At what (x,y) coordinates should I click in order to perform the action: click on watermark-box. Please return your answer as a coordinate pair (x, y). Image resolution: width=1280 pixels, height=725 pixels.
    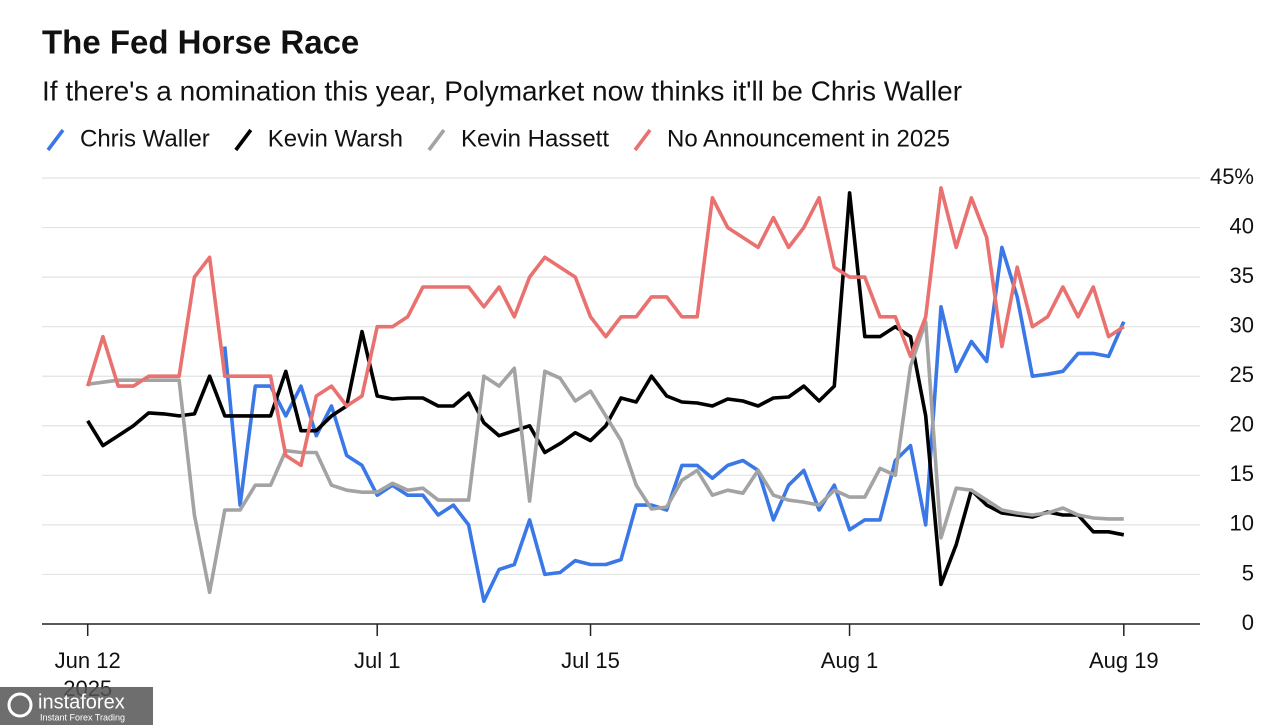
    Looking at the image, I should click on (76, 706).